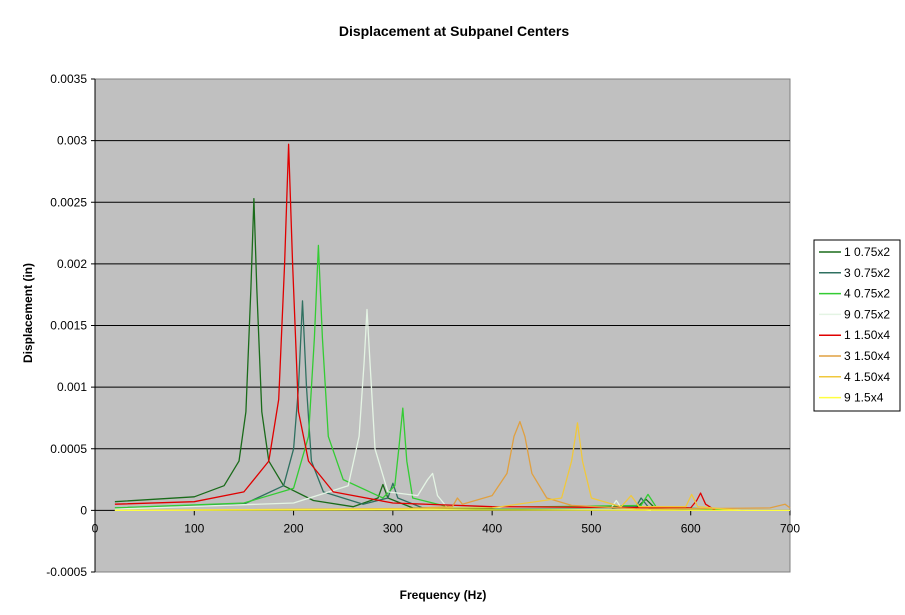  Describe the element at coordinates (66, 572) in the screenshot. I see `y-tick-label: -0.0005` at that location.